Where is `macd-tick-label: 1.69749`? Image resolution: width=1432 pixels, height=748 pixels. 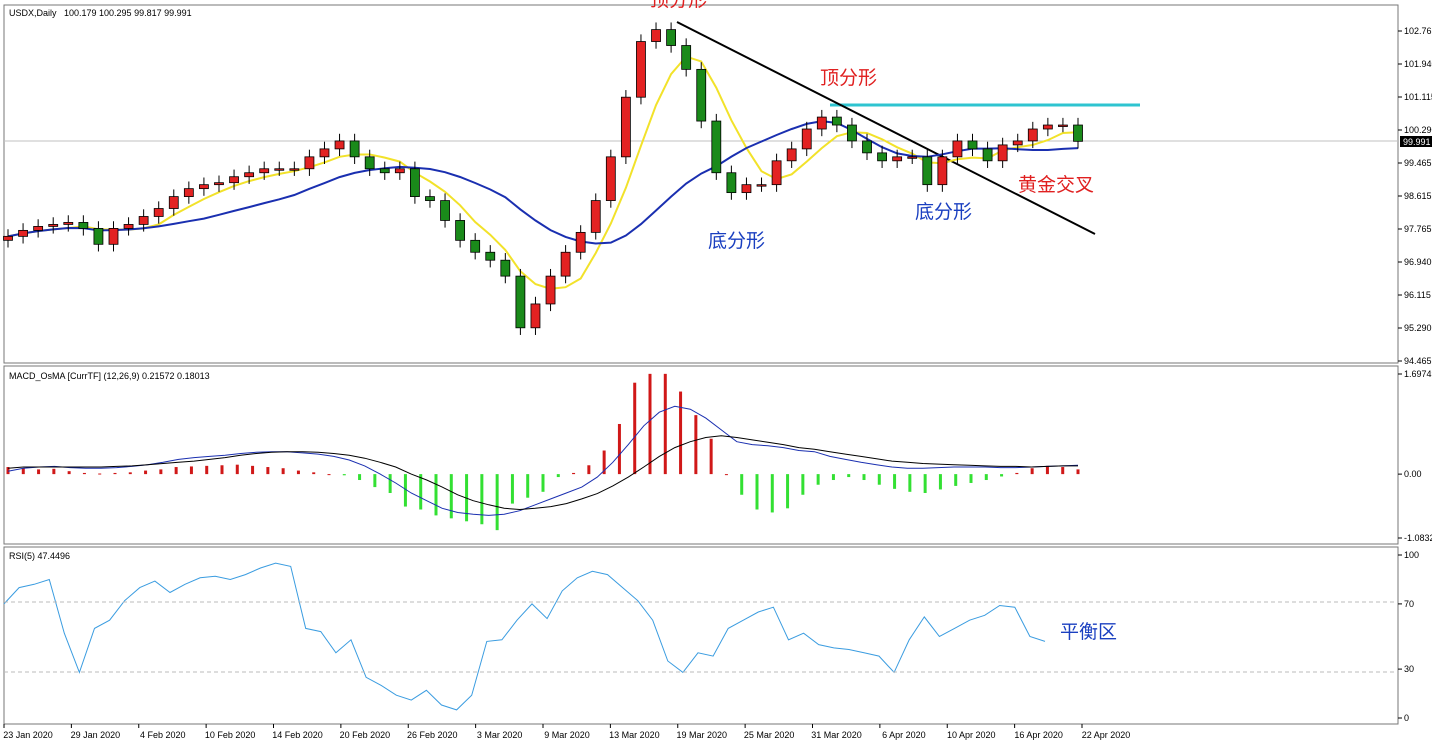
macd-tick-label: 1.69749 is located at coordinates (1418, 374).